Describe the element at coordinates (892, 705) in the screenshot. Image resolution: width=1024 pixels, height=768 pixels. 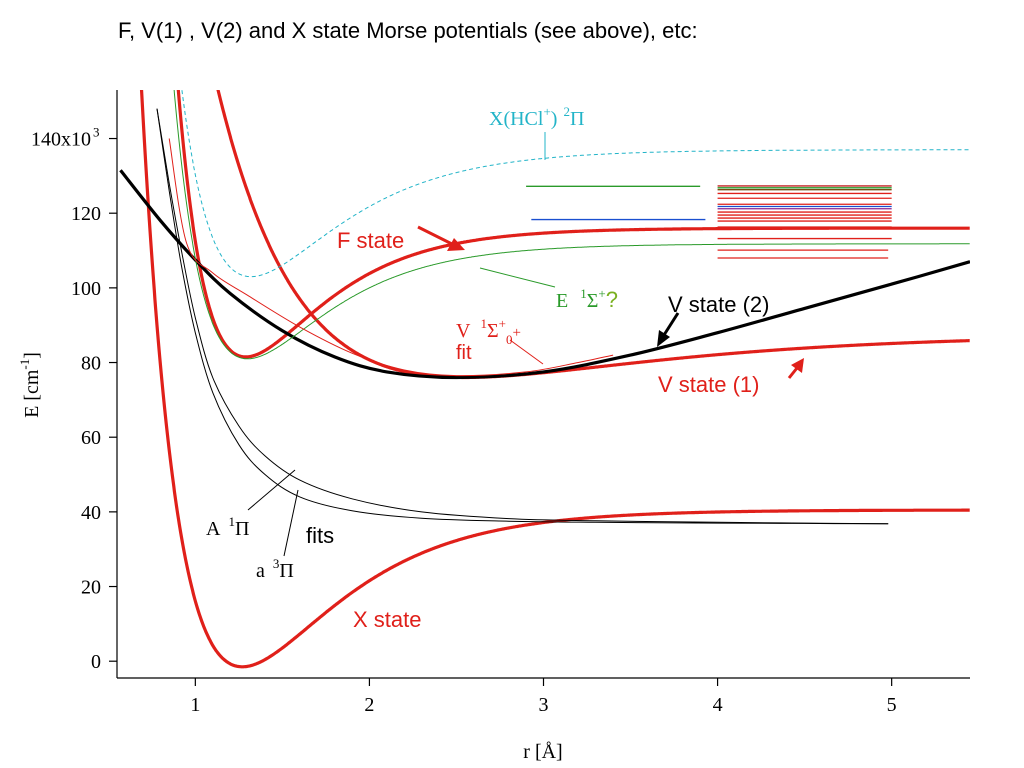
I see `x-tick-label: 5` at that location.